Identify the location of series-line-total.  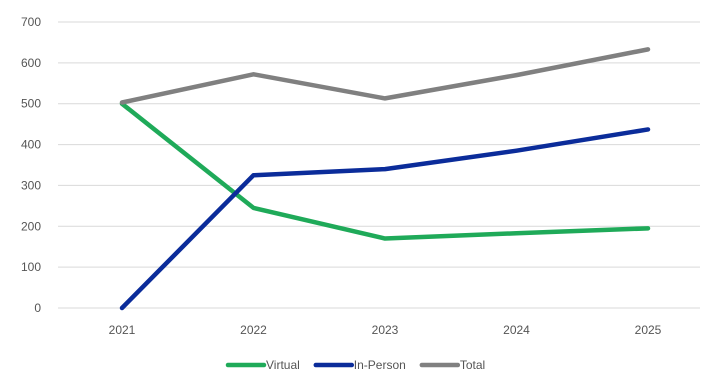
(385, 76).